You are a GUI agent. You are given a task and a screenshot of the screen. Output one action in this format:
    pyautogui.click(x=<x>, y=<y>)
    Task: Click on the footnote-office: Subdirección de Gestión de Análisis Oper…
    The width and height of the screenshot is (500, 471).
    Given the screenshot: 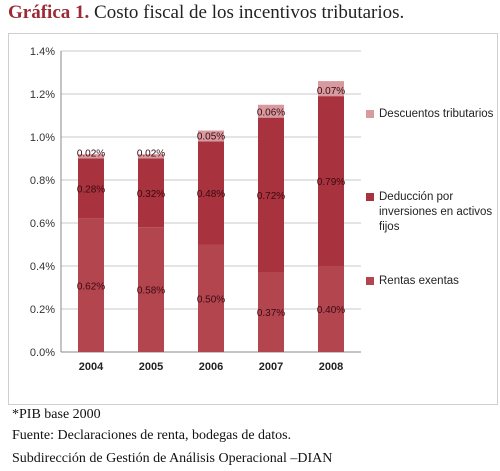 What is the action you would take?
    pyautogui.click(x=172, y=458)
    